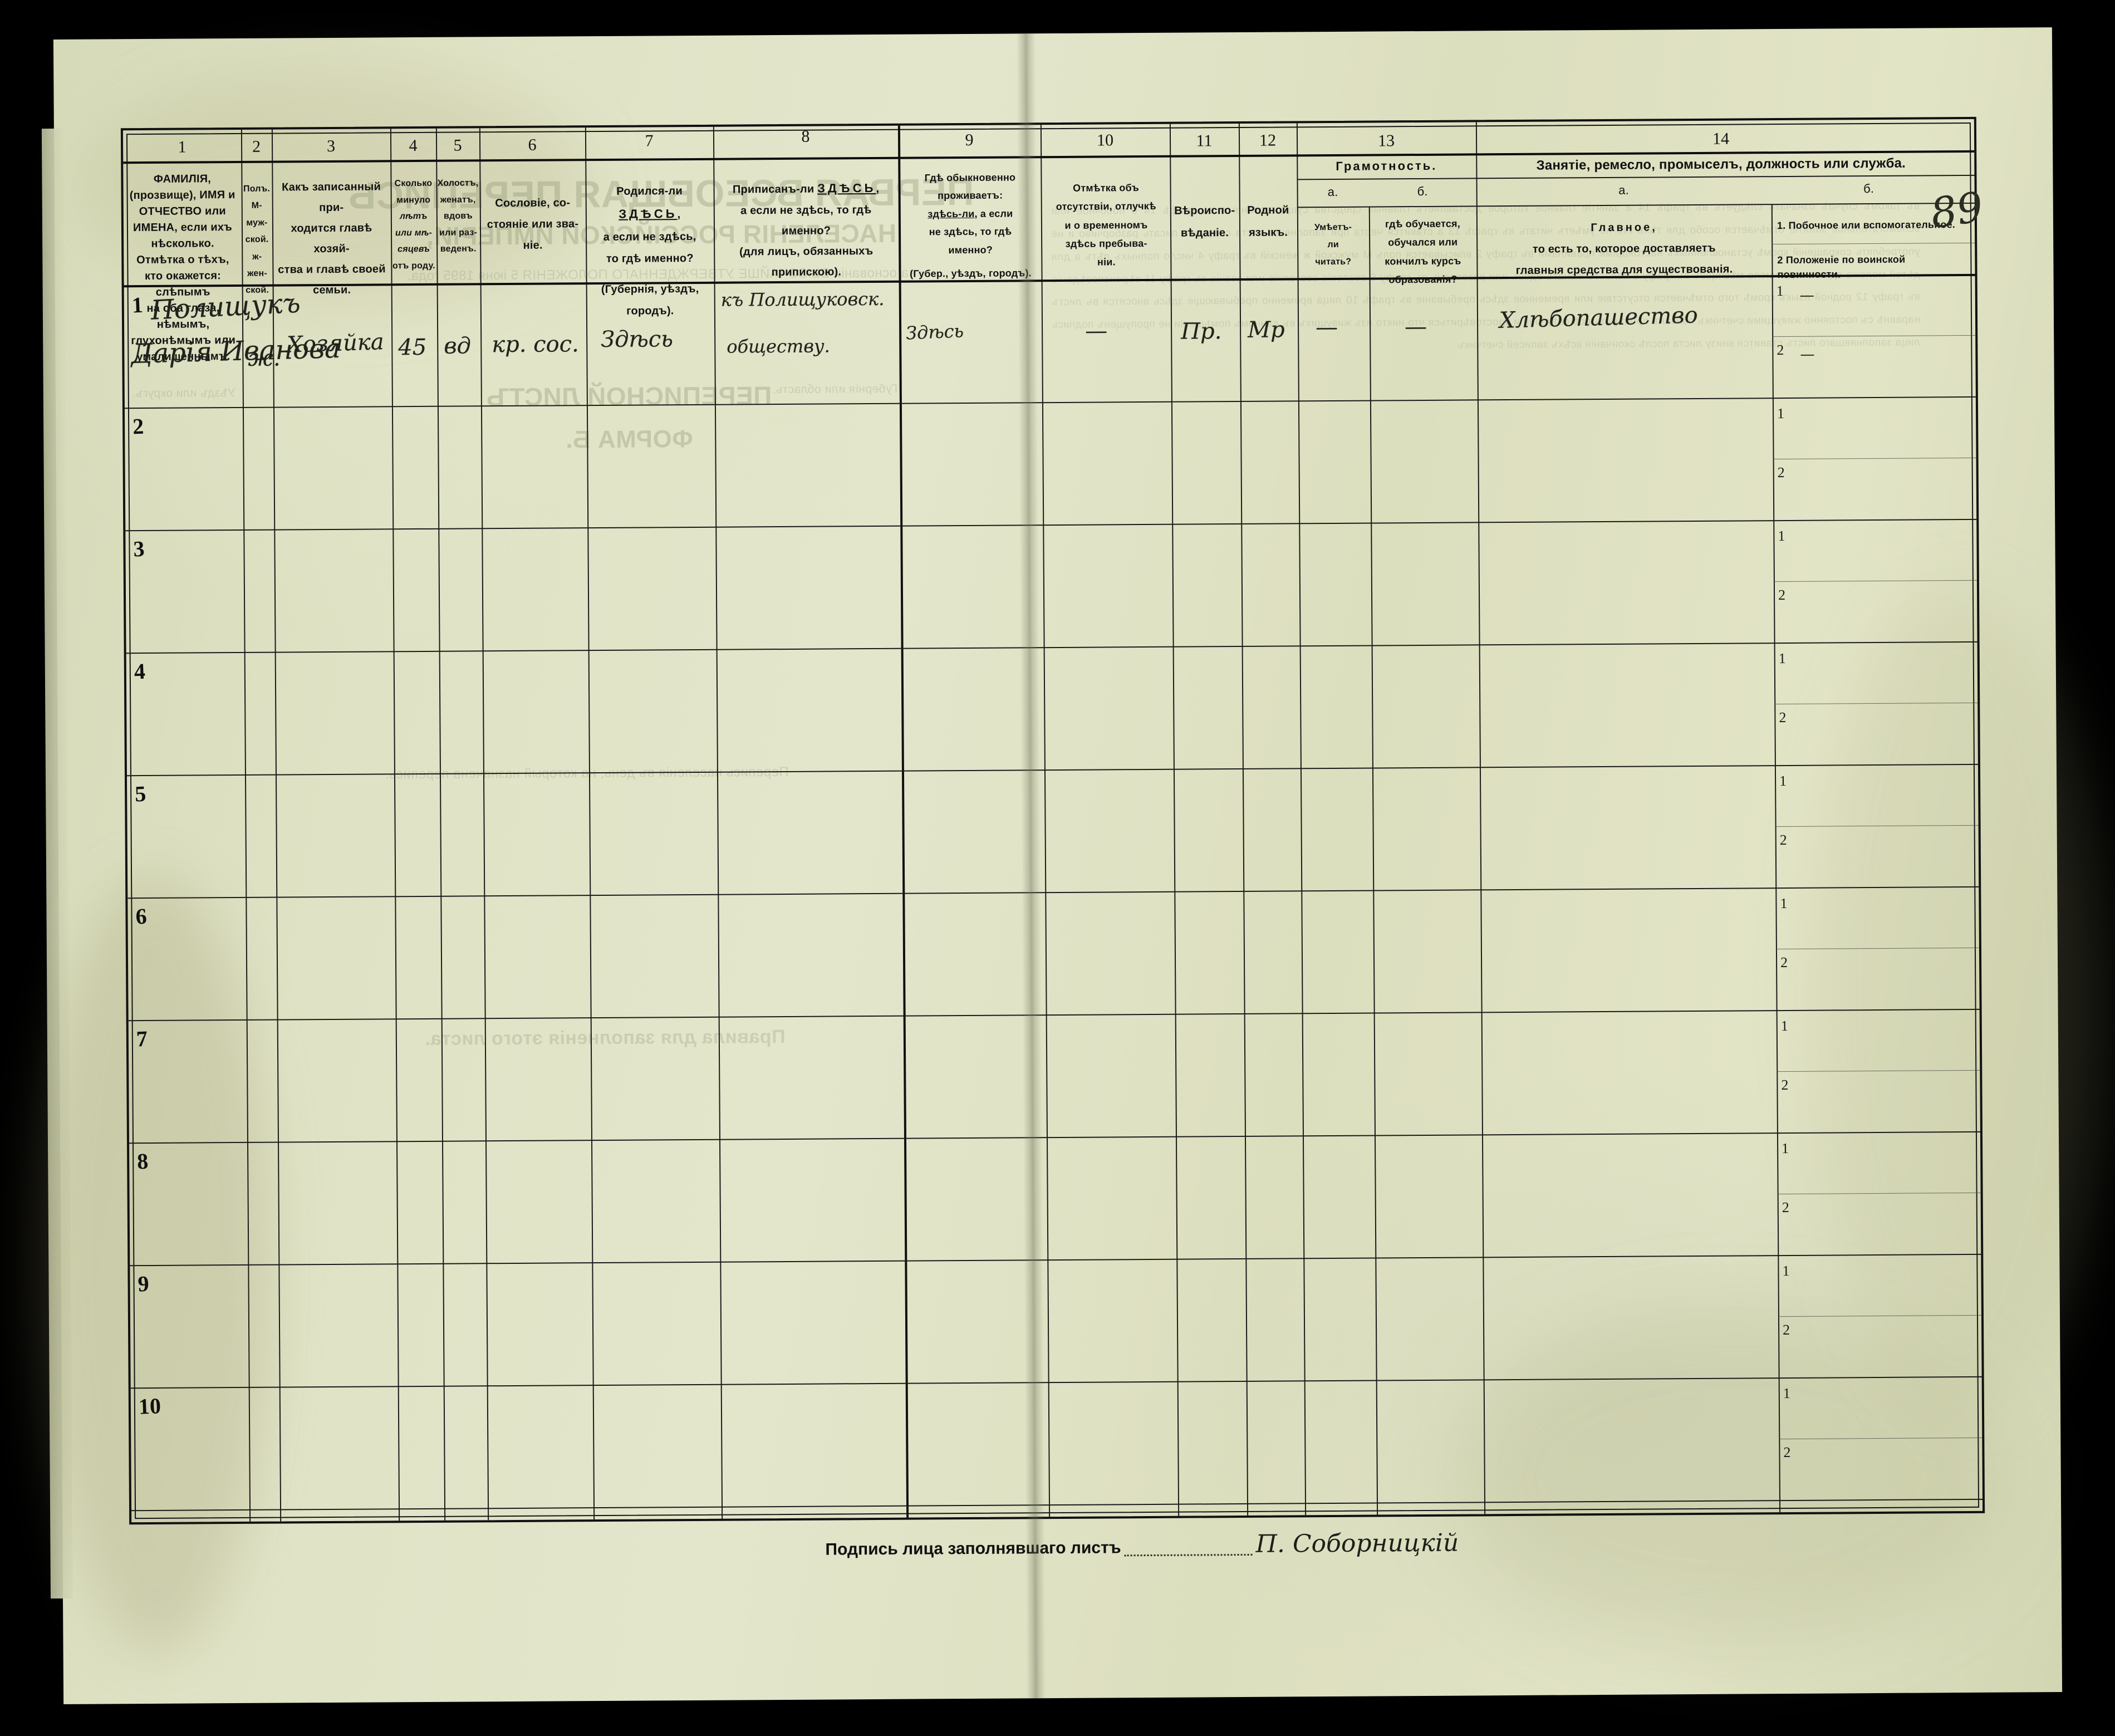  I want to click on row-number: 4, so click(139, 671).